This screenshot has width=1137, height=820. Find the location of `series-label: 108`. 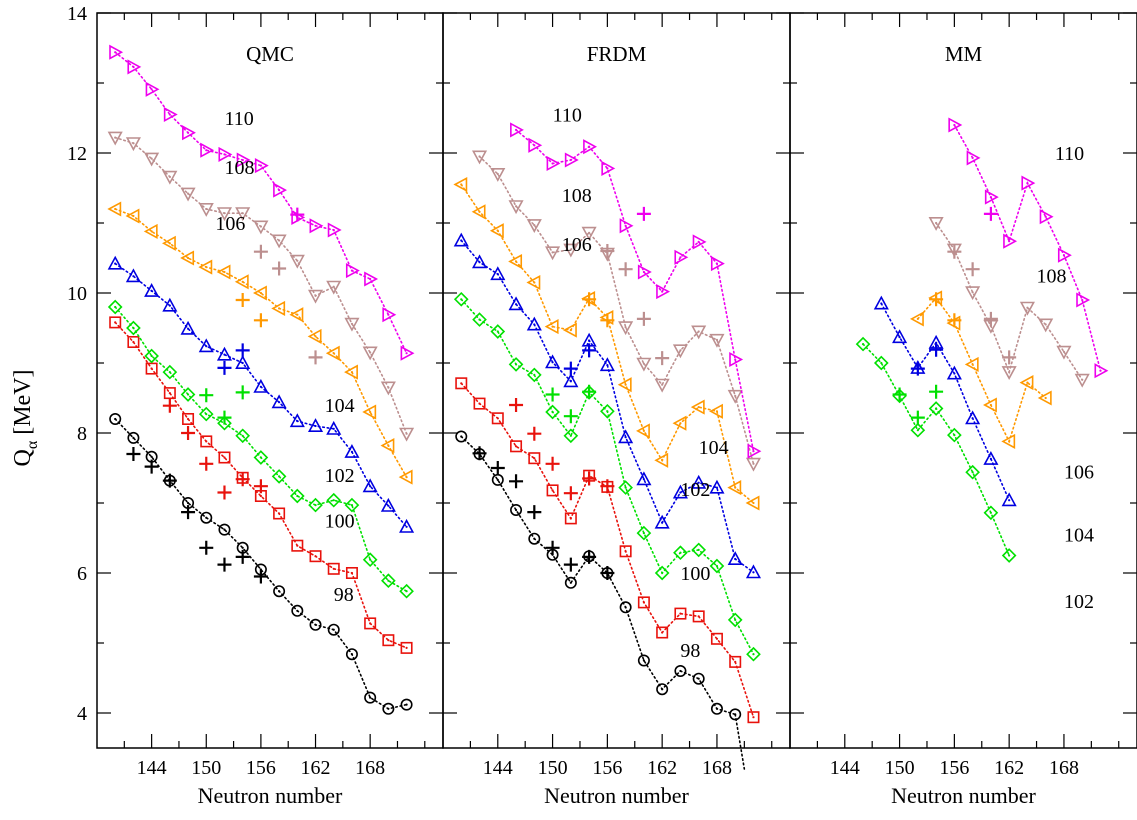

series-label: 108 is located at coordinates (577, 196).